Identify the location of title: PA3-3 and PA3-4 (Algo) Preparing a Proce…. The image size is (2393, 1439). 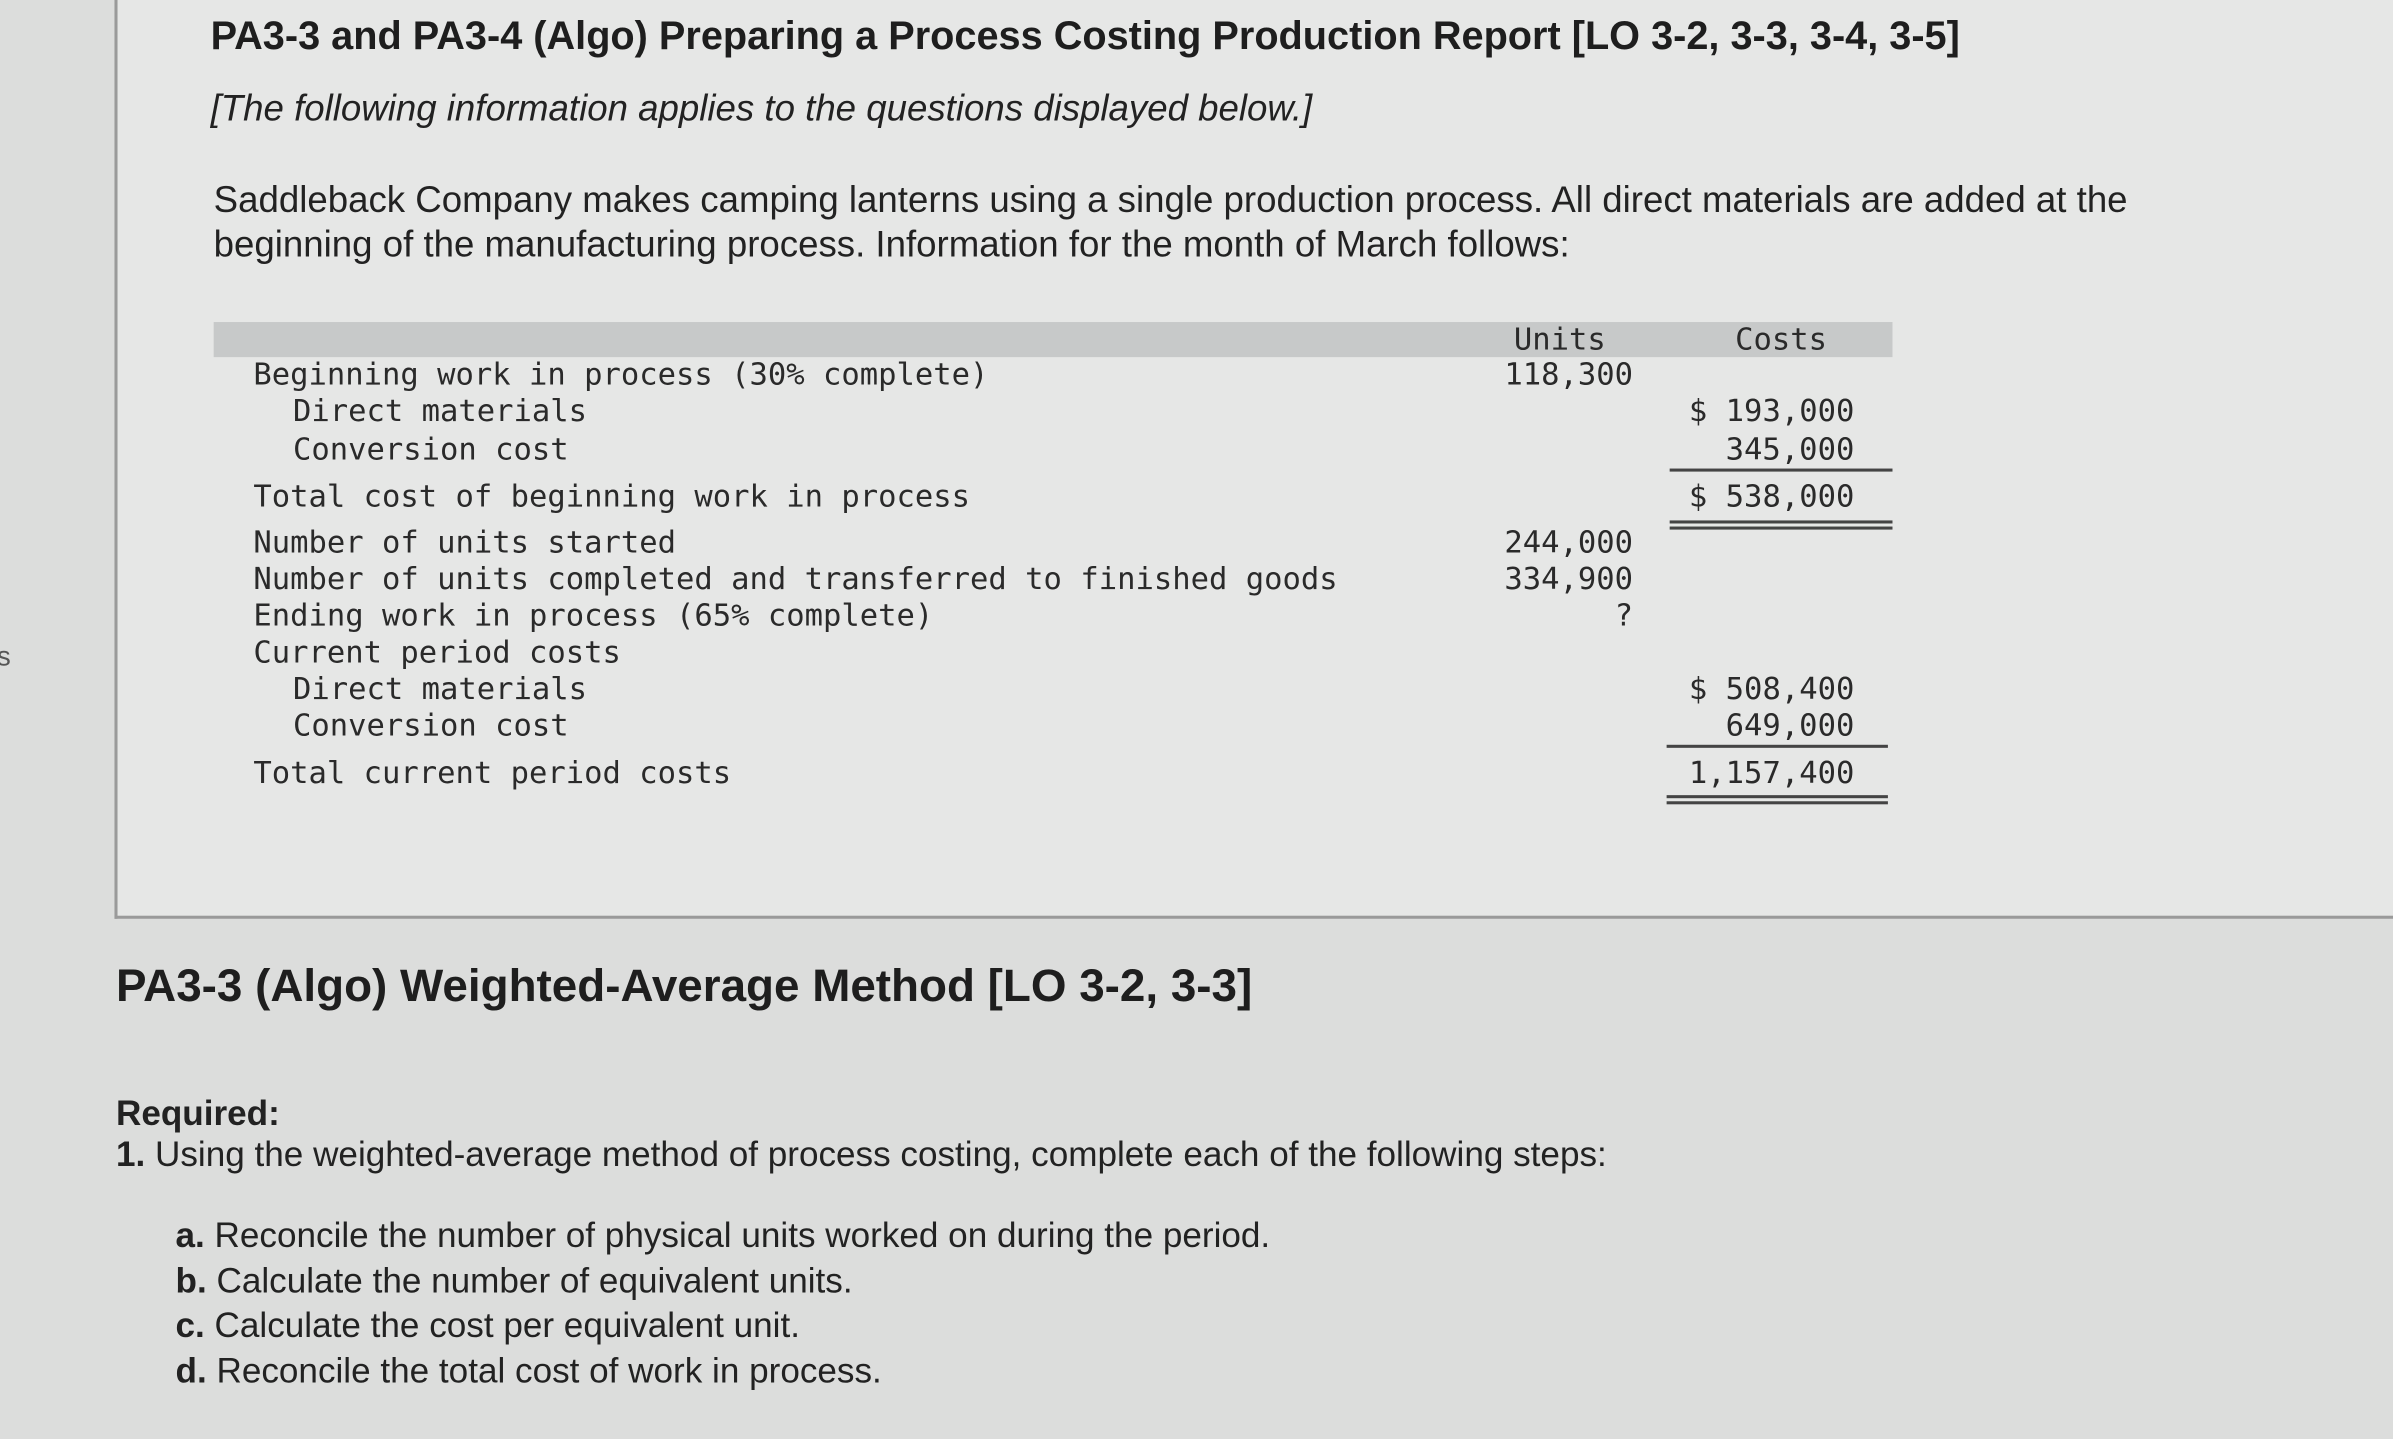
(1085, 35).